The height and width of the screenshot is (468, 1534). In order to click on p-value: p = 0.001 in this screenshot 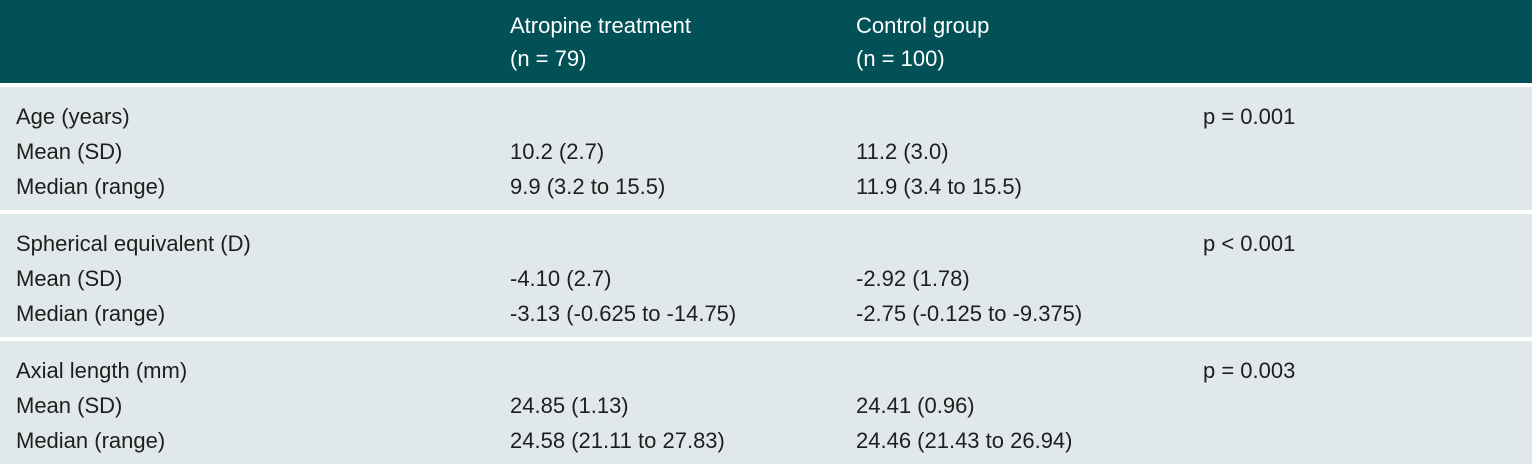, I will do `click(1249, 116)`.